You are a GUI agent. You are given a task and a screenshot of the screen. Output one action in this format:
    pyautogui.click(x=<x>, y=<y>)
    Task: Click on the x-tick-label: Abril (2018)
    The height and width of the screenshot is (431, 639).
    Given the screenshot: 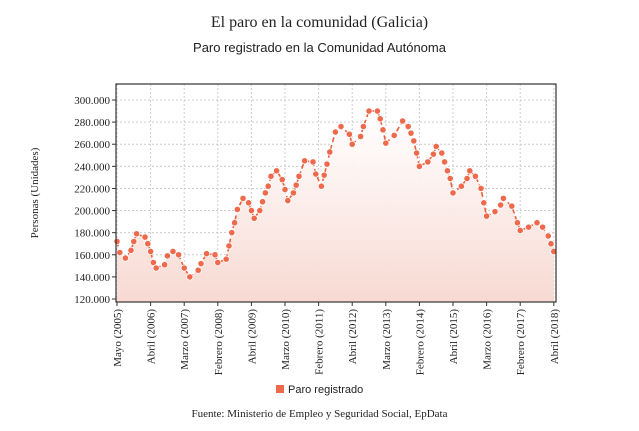 What is the action you would take?
    pyautogui.click(x=555, y=337)
    